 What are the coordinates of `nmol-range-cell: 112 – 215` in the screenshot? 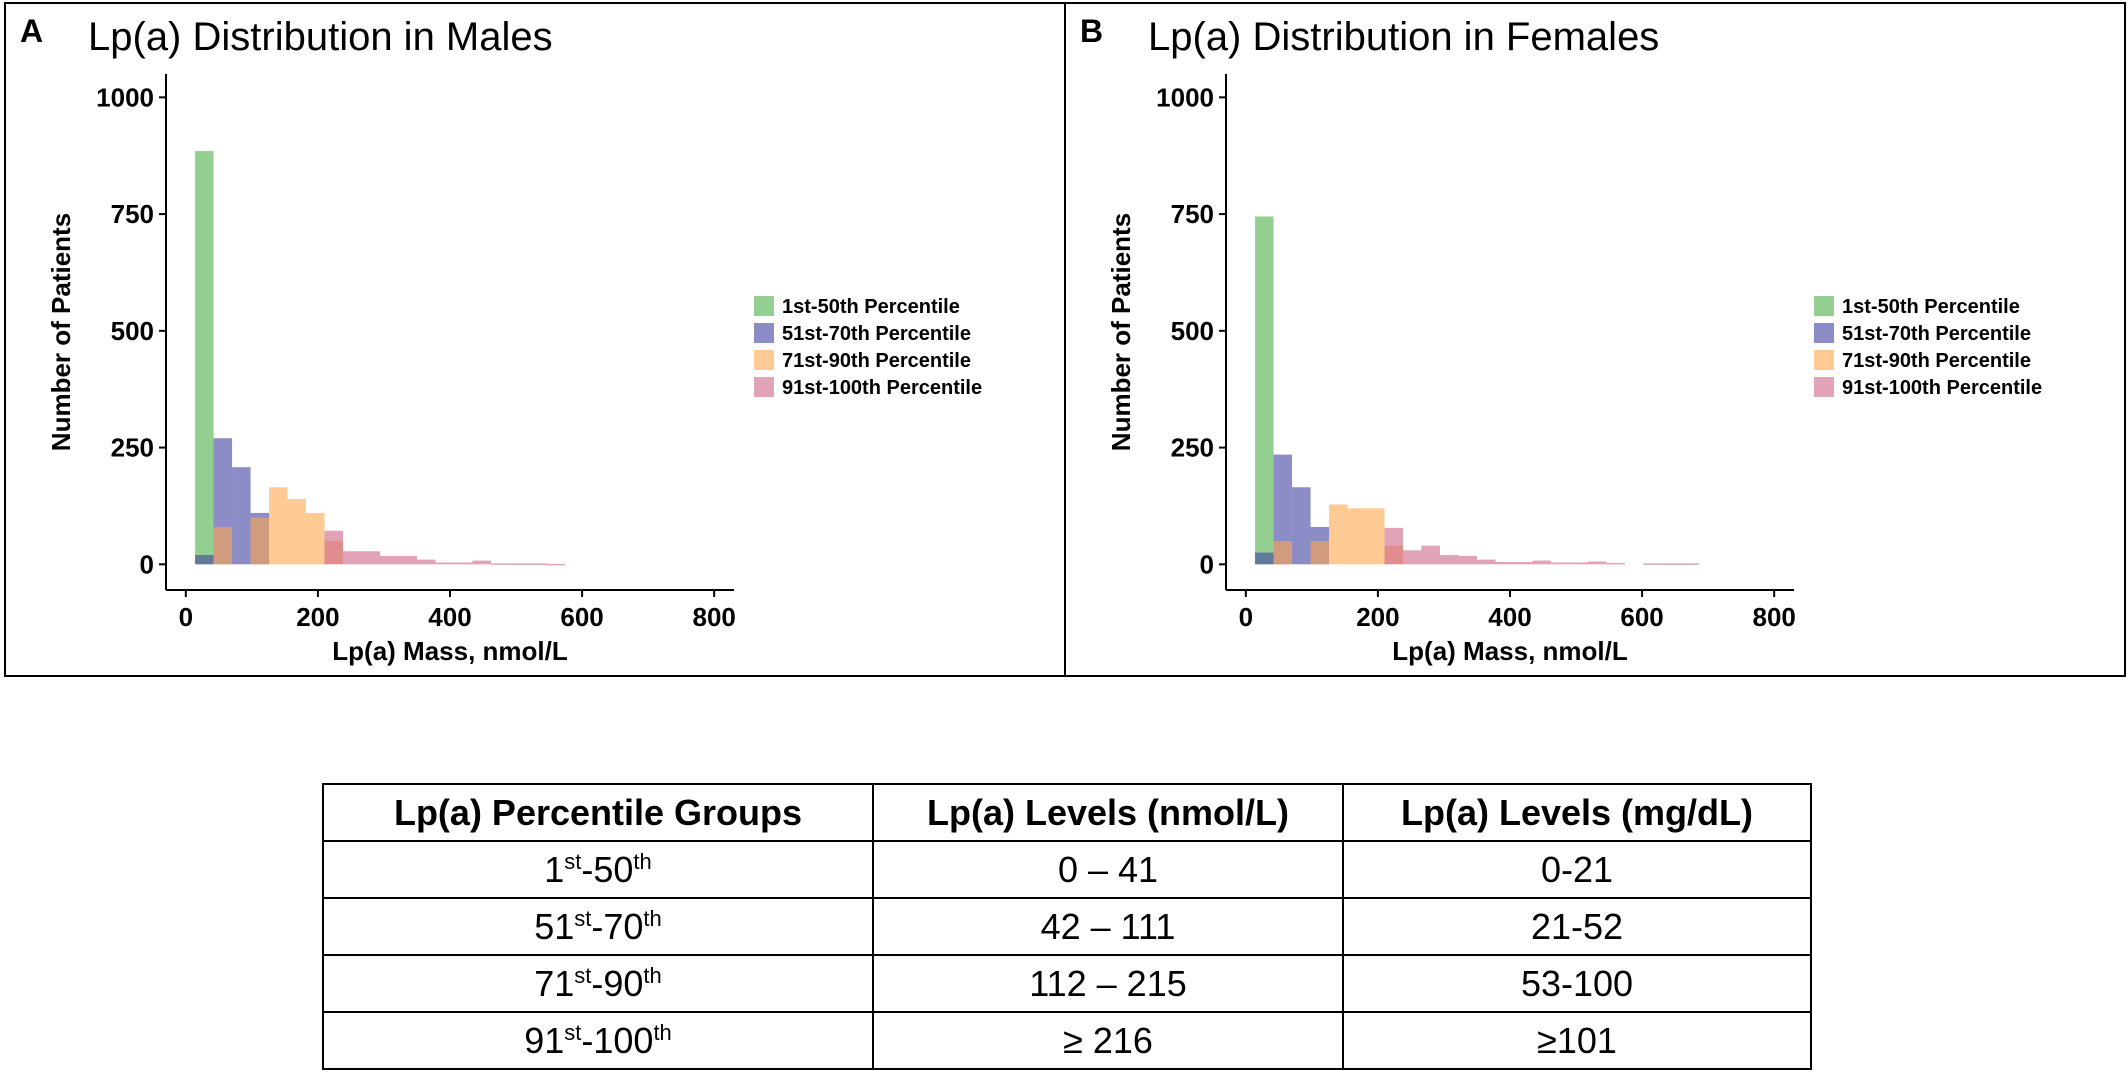 It's located at (1108, 983).